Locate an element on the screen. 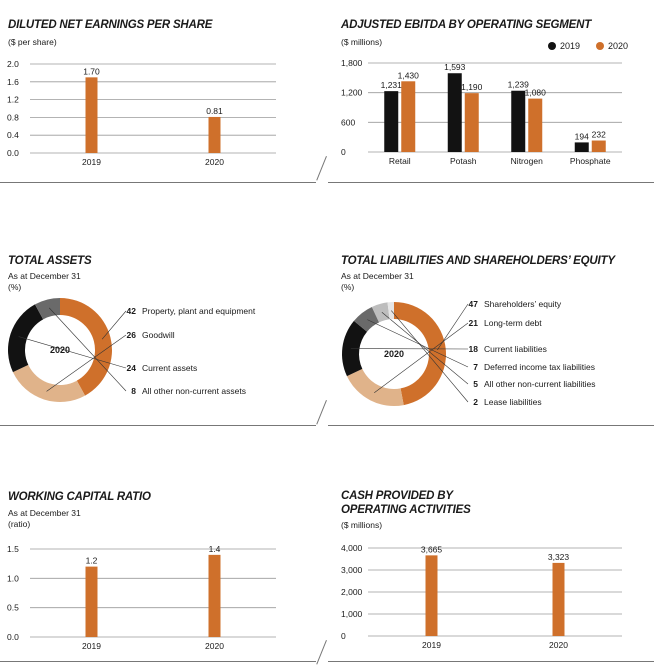 This screenshot has width=654, height=668. bar-value-label: 1.4 is located at coordinates (215, 549).